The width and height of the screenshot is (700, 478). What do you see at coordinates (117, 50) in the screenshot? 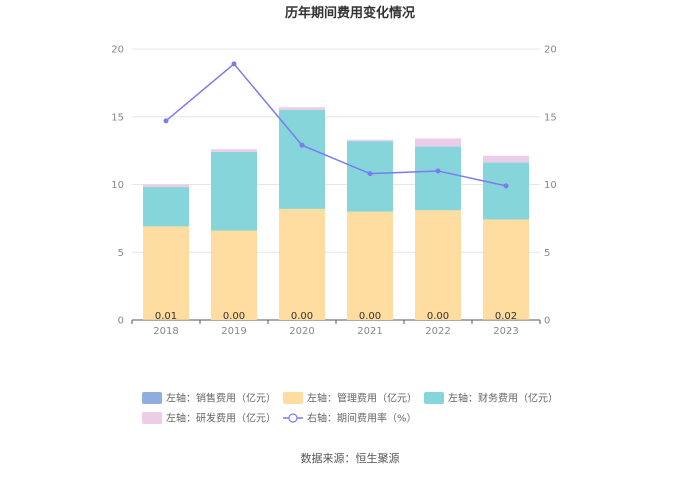
I see `left-axis-tick-label: 20` at bounding box center [117, 50].